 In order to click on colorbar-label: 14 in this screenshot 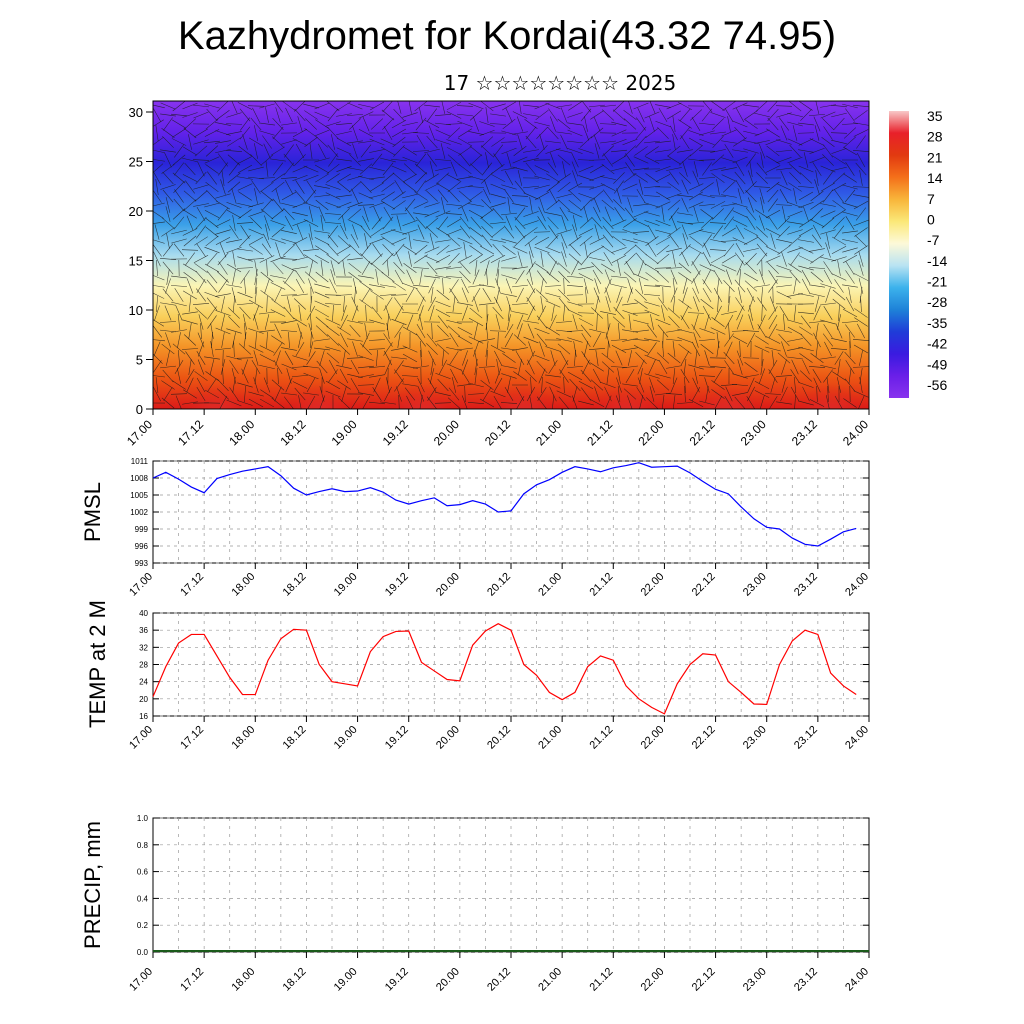, I will do `click(935, 178)`.